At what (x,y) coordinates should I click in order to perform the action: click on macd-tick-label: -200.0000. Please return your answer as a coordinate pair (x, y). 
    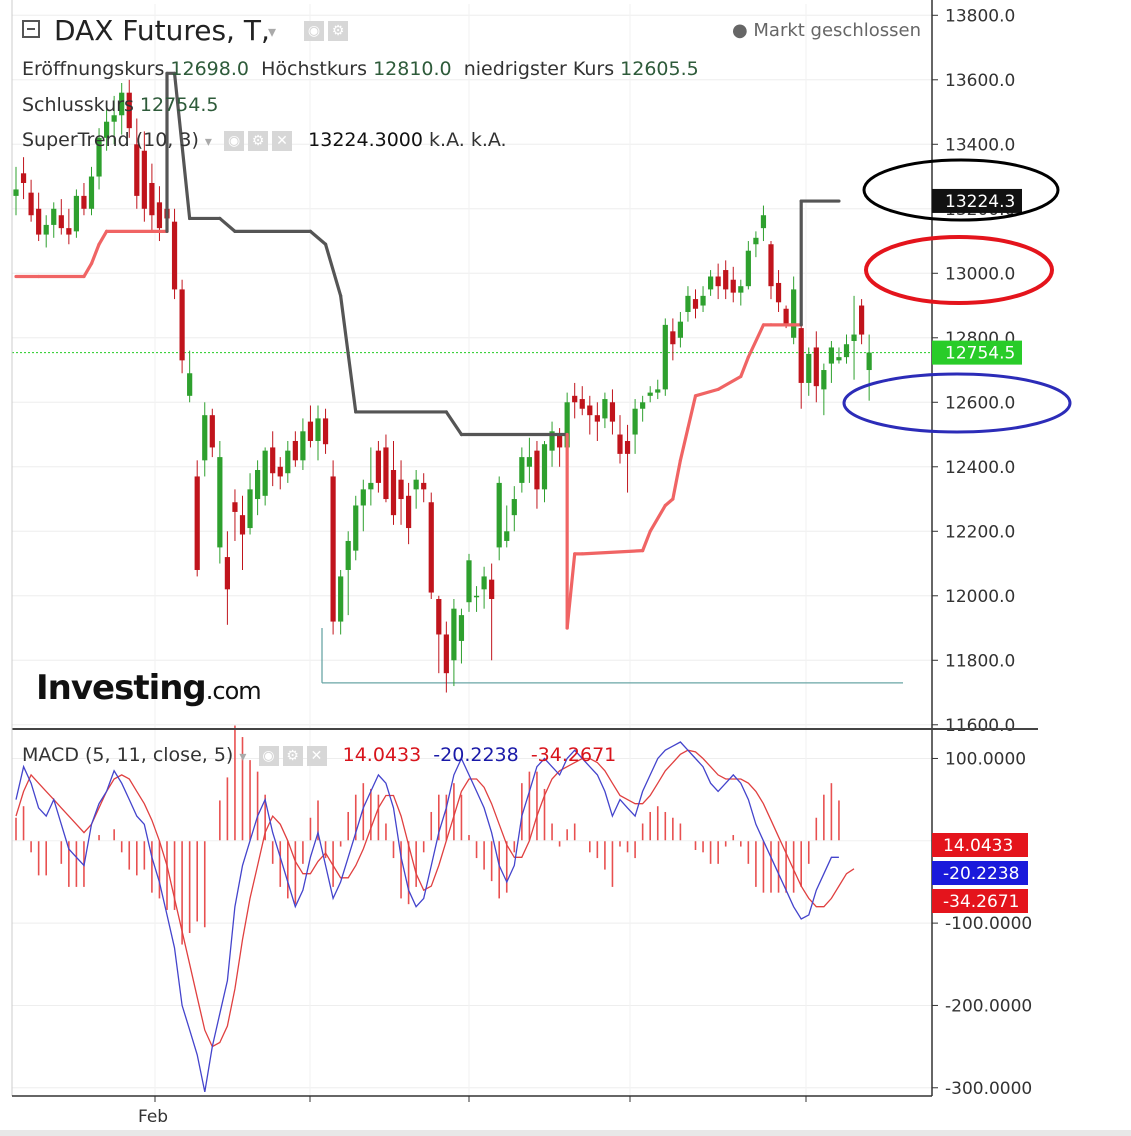
    Looking at the image, I should click on (988, 1006).